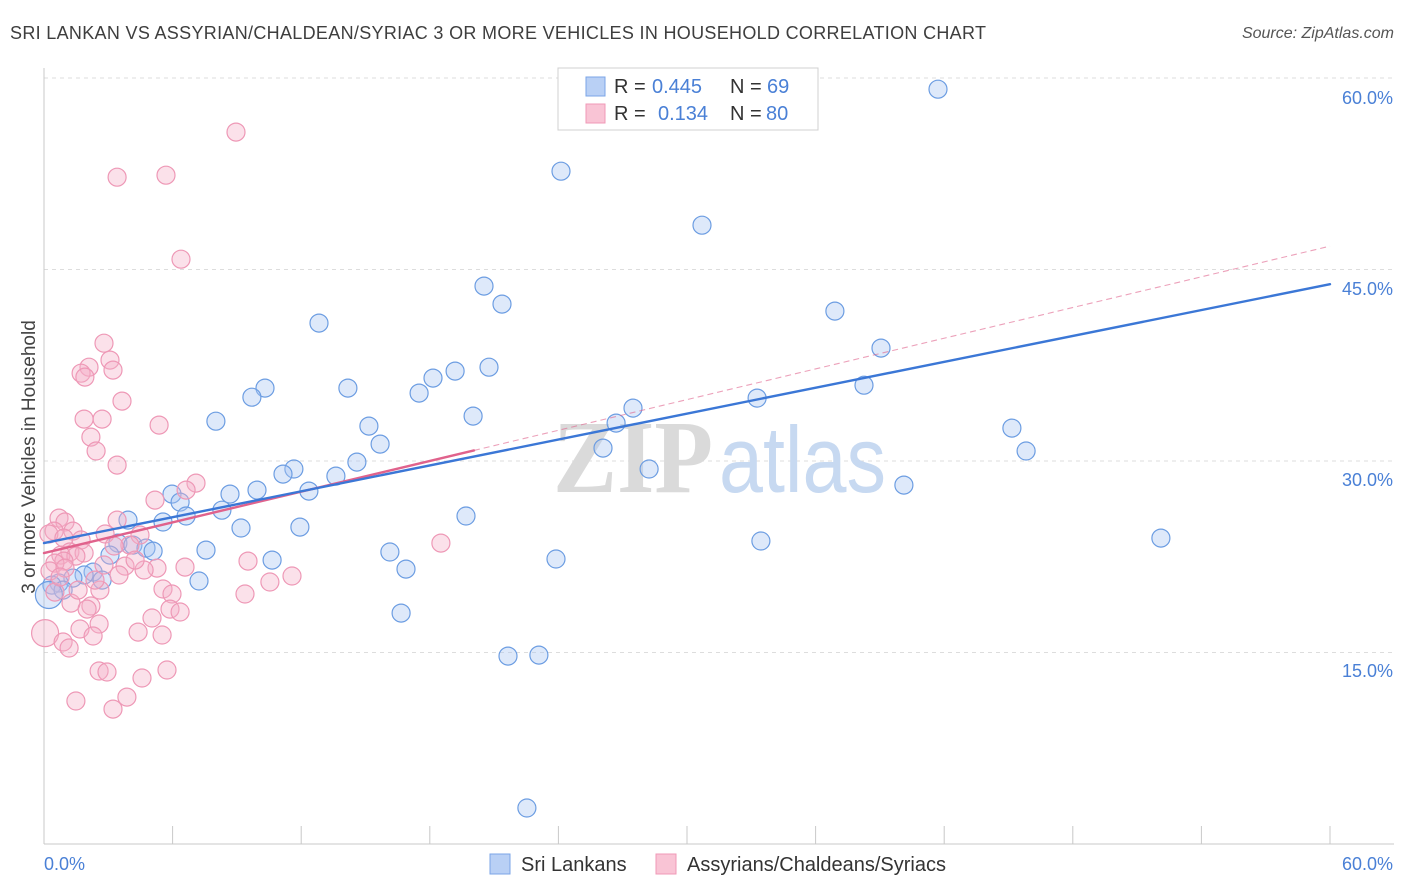  What do you see at coordinates (802, 459) in the screenshot?
I see `watermark-atlas: atlas` at bounding box center [802, 459].